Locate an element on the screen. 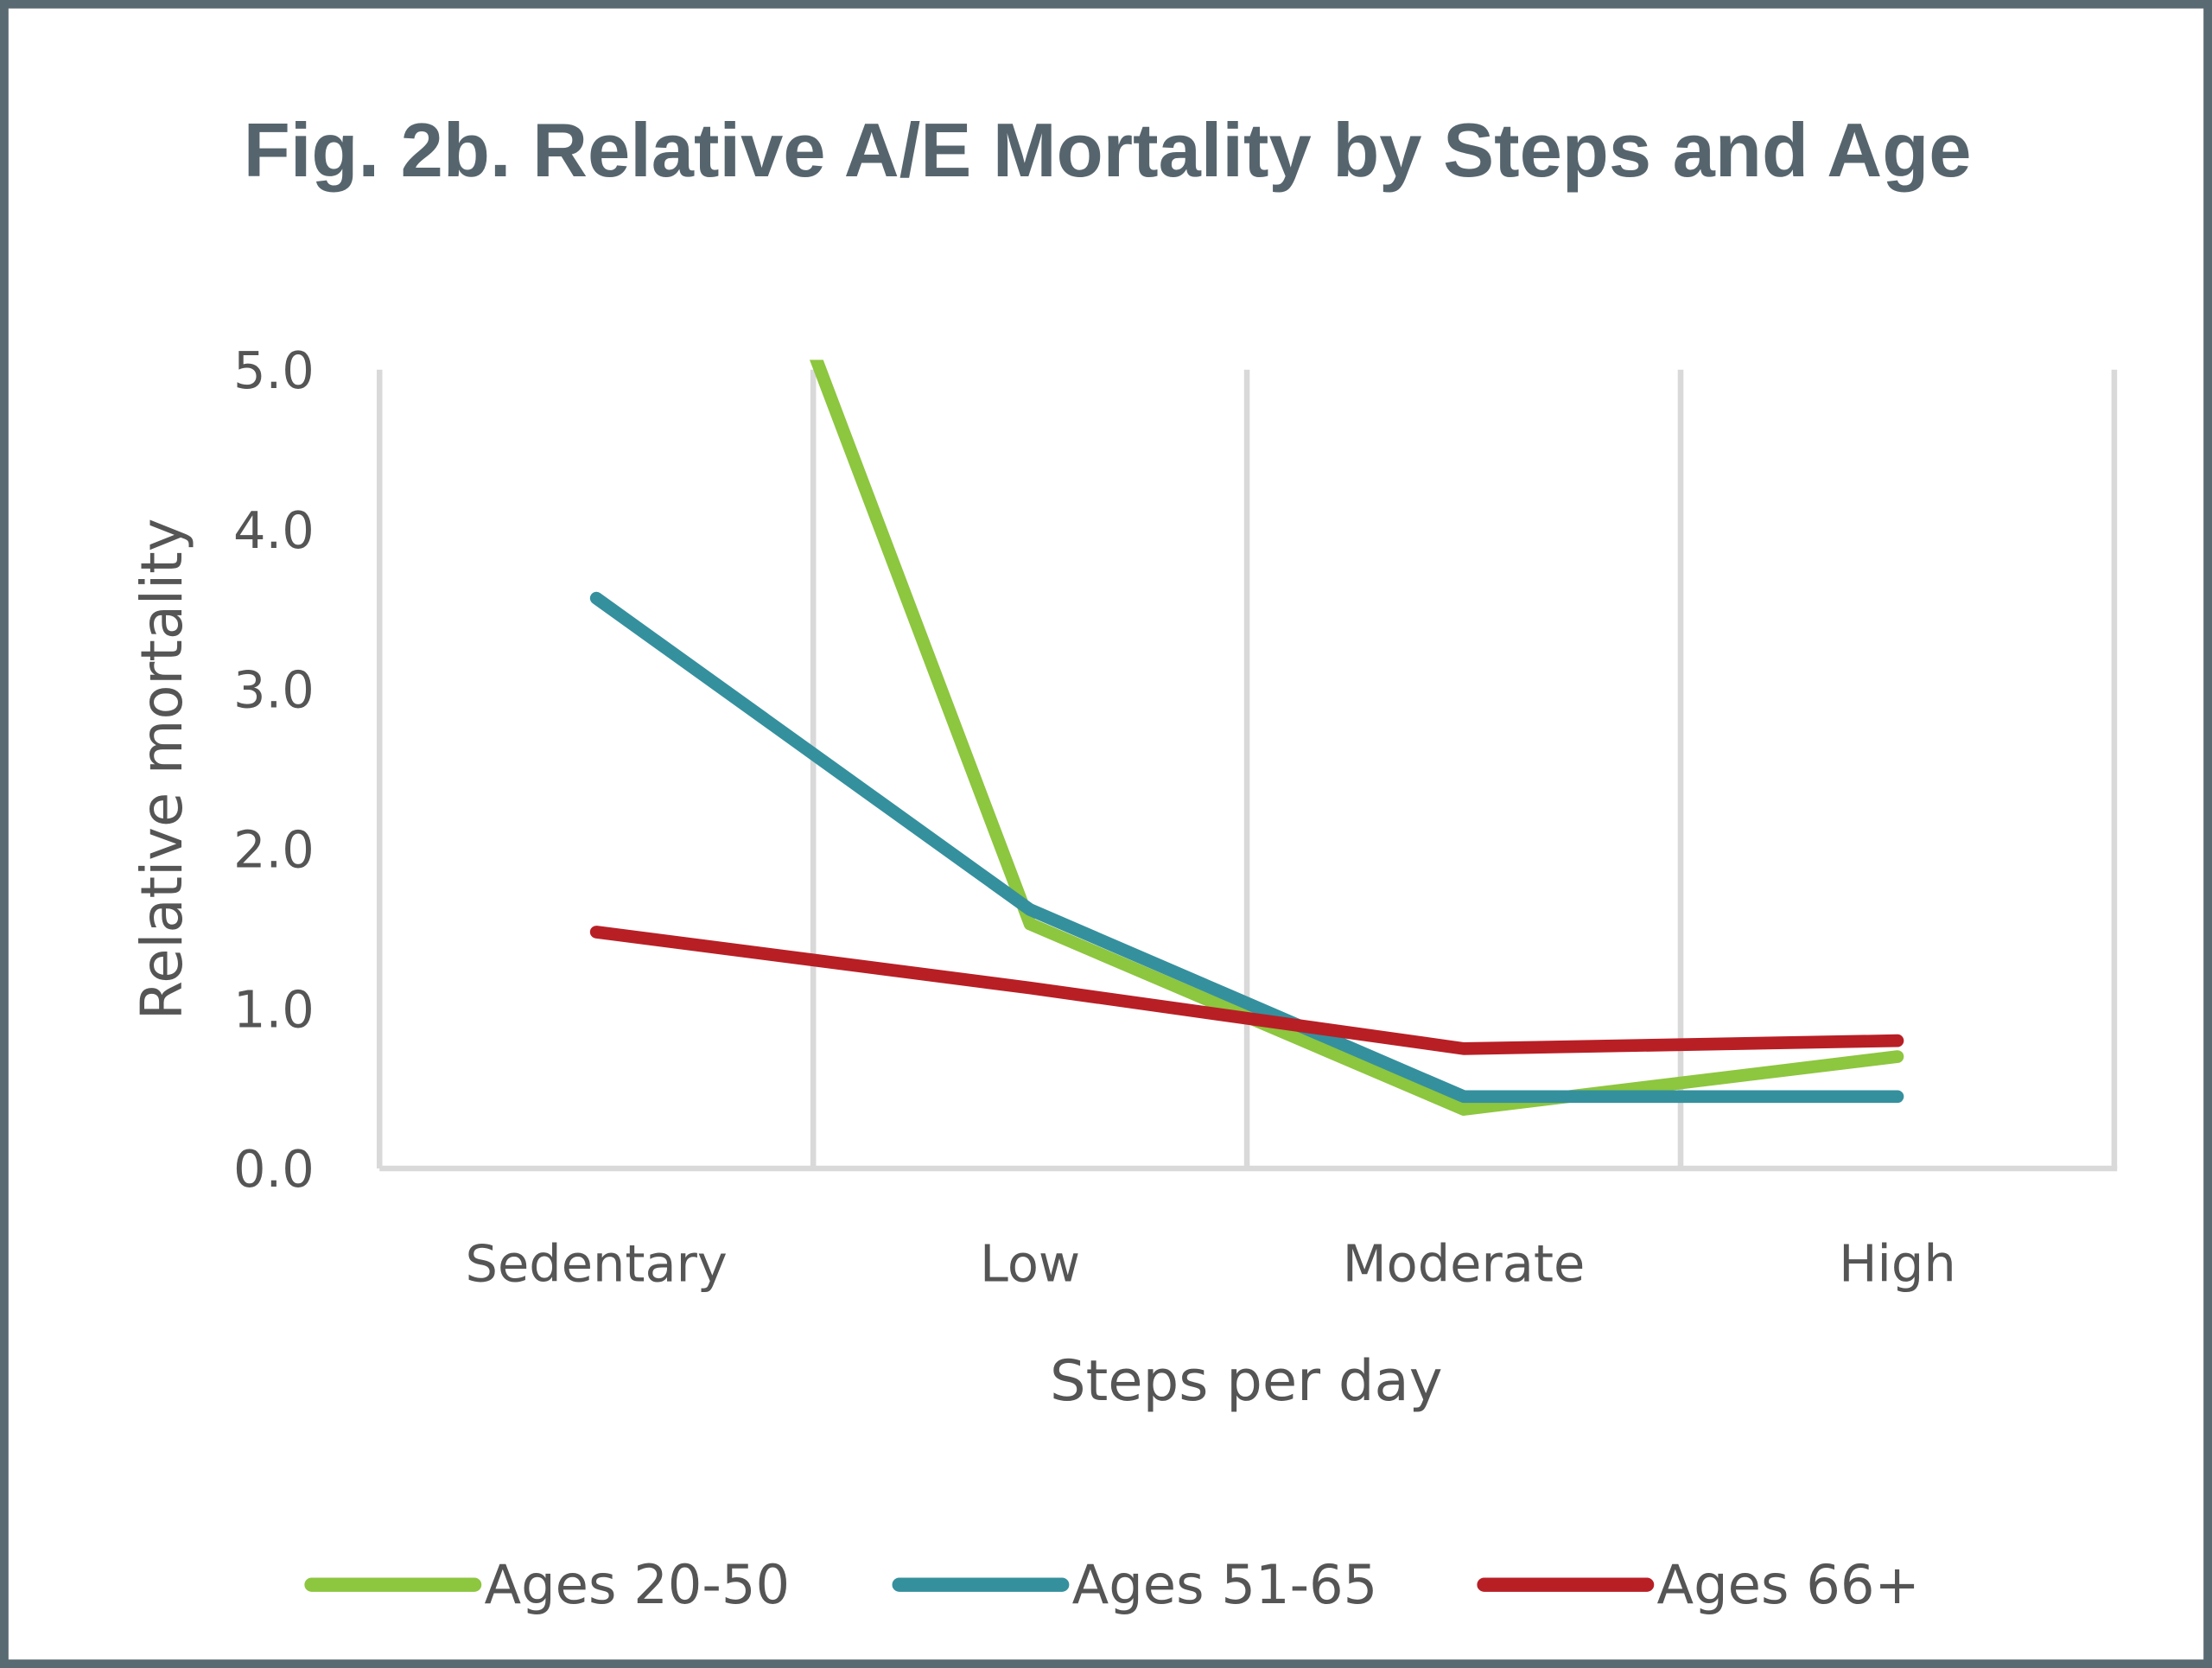 Image resolution: width=2212 pixels, height=1668 pixels. y-tick-label: 5.0 is located at coordinates (274, 370).